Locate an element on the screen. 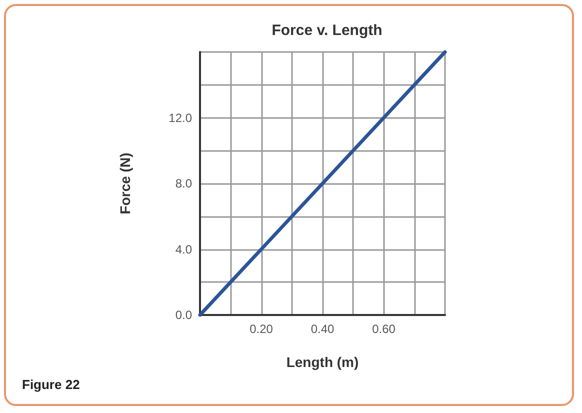 Image resolution: width=582 pixels, height=413 pixels. x-axis-title: Length (m) is located at coordinates (322, 362).